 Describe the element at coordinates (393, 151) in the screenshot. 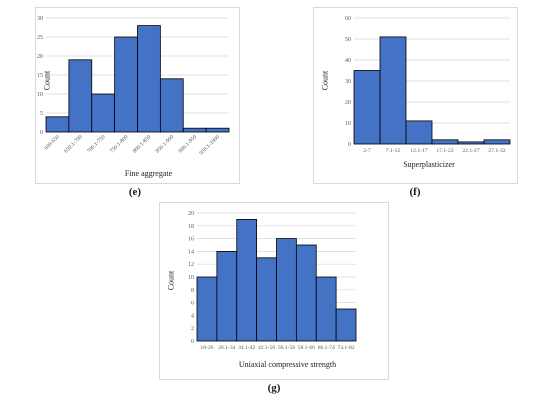

I see `x-tick-label: 7.1-12` at that location.